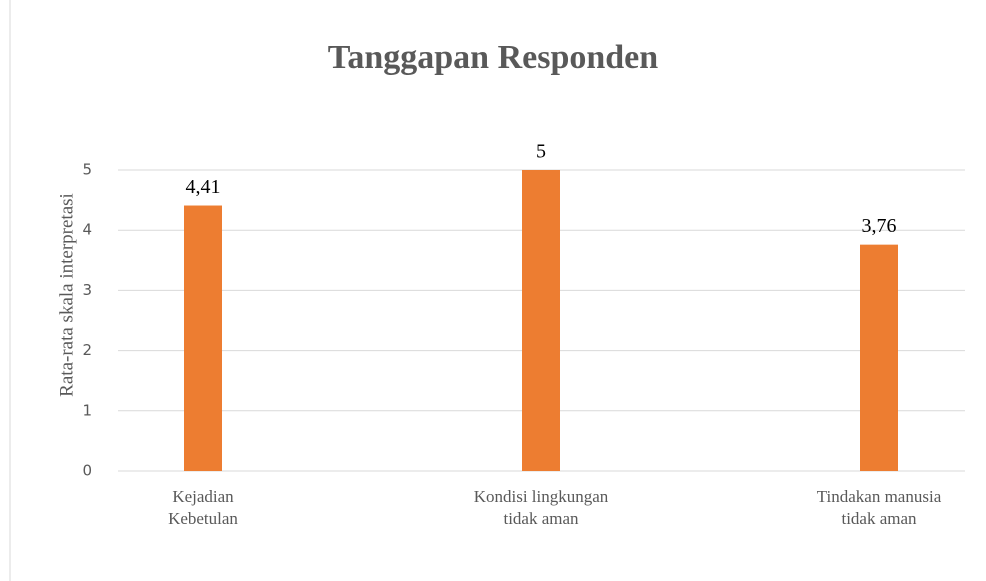 The height and width of the screenshot is (581, 986). What do you see at coordinates (87, 170) in the screenshot?
I see `y-tick-label: 5` at bounding box center [87, 170].